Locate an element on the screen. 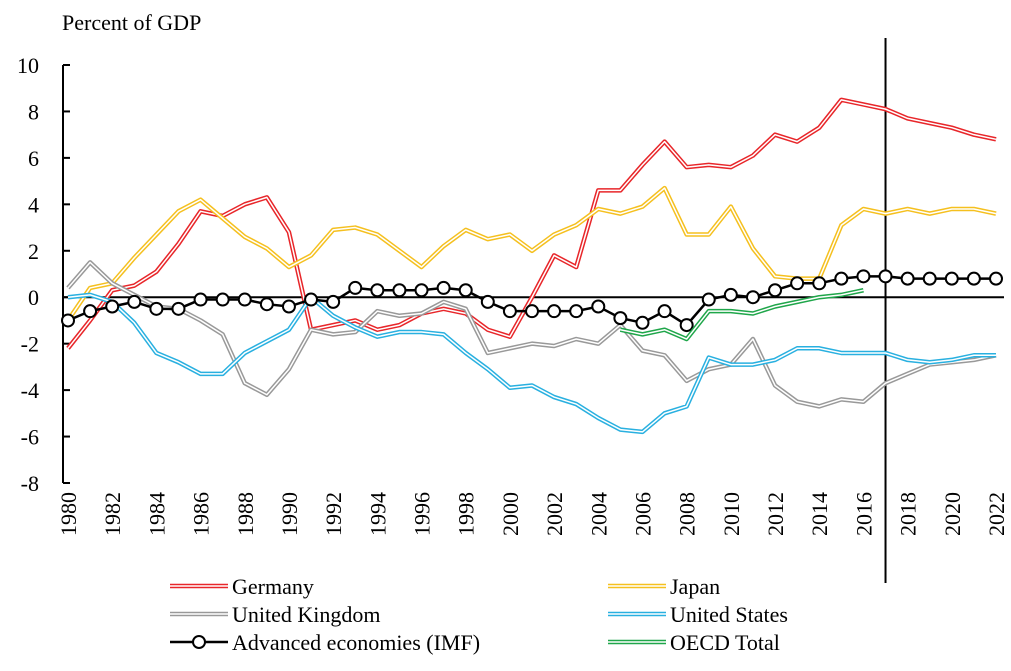  x-tick-label: 2004 is located at coordinates (598, 514).